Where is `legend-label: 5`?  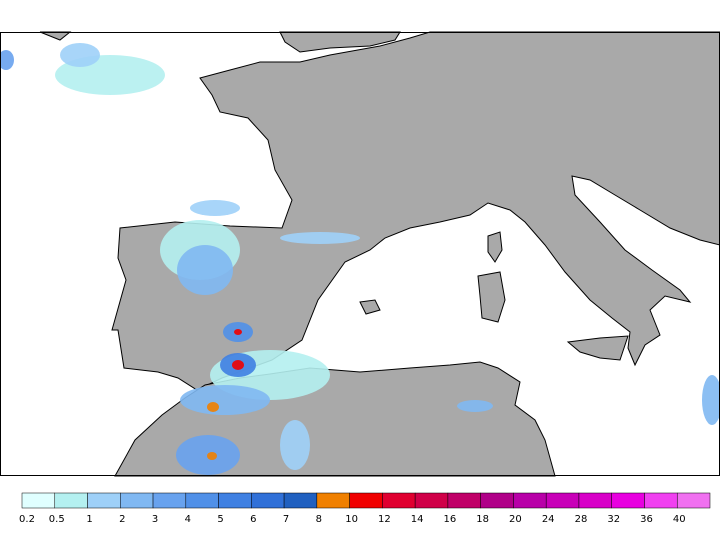
legend-label: 5 is located at coordinates (220, 519).